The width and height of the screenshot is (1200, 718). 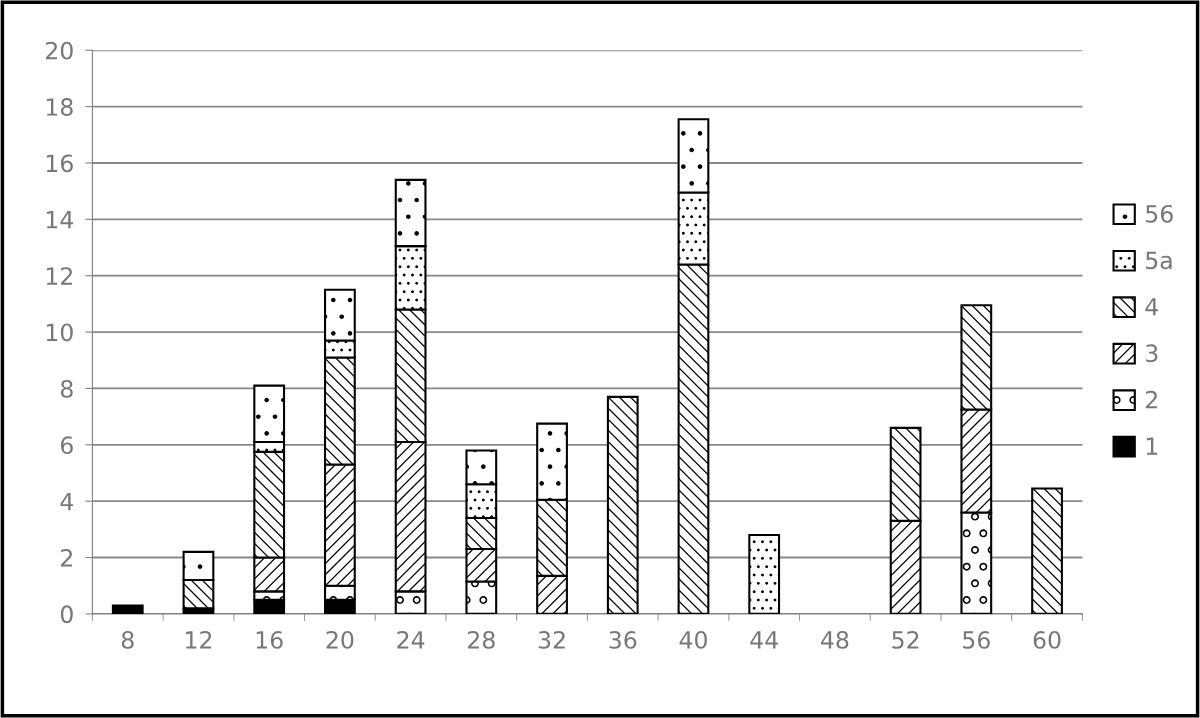 I want to click on x-tick-label: 8, so click(x=127, y=639).